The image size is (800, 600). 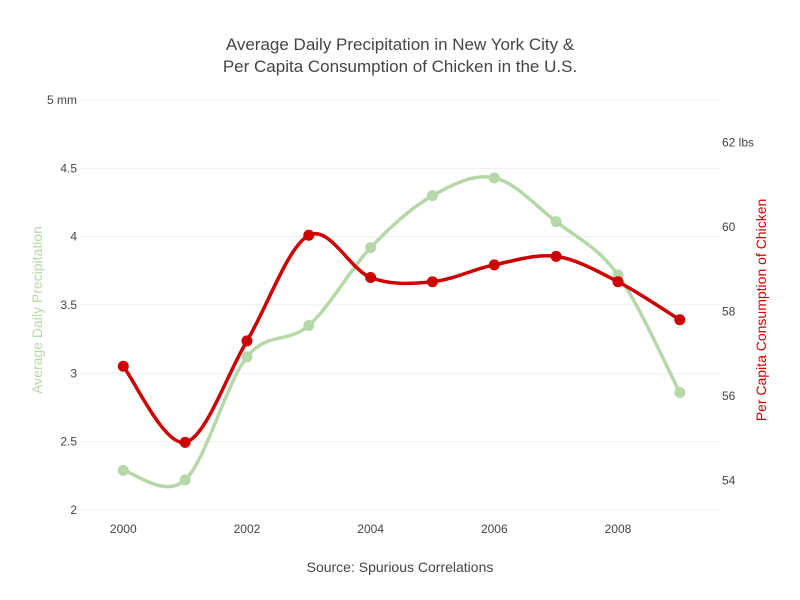 What do you see at coordinates (729, 311) in the screenshot?
I see `y-right-tick-label: 58` at bounding box center [729, 311].